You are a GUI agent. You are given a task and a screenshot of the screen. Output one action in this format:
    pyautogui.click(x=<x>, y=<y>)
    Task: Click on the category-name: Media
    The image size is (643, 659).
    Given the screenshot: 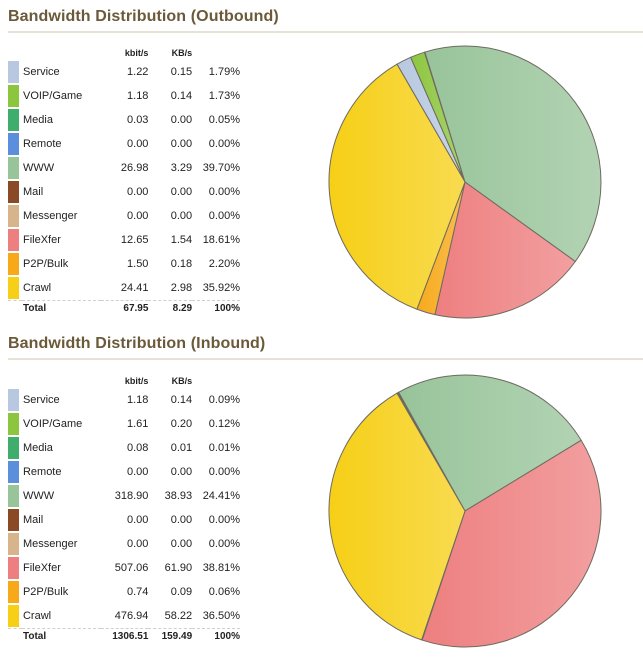 What is the action you would take?
    pyautogui.click(x=37, y=120)
    